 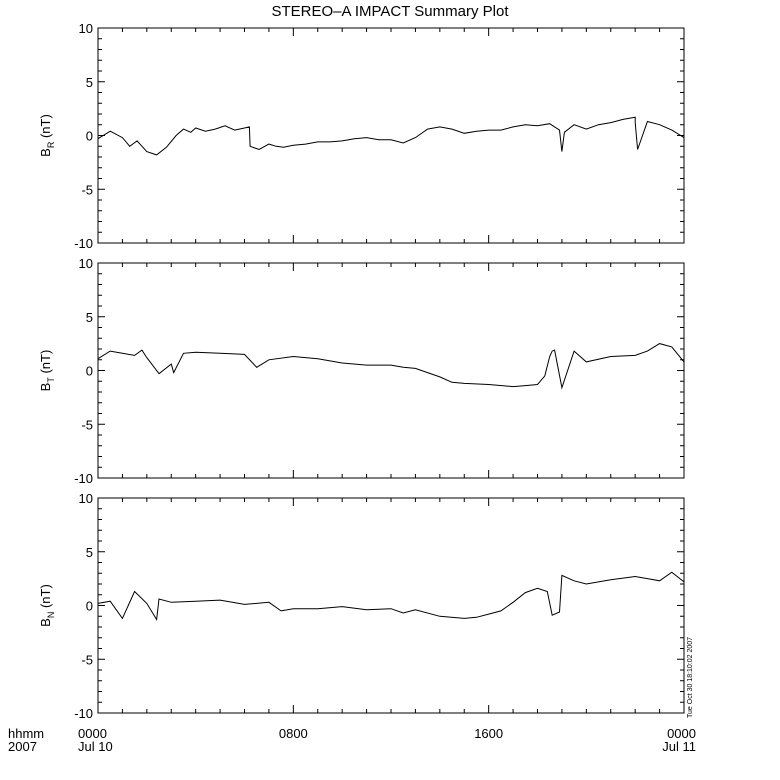 What do you see at coordinates (51, 615) in the screenshot?
I see `y-label-subscript: N` at bounding box center [51, 615].